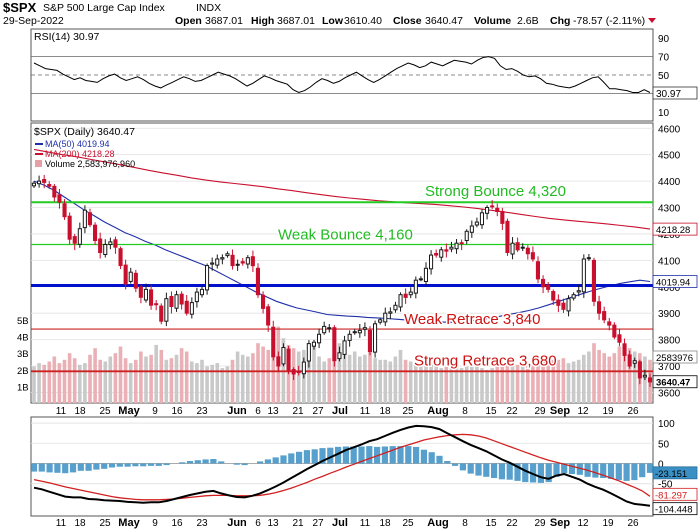 The image size is (700, 530). I want to click on rsi-tick-label: 10, so click(664, 113).